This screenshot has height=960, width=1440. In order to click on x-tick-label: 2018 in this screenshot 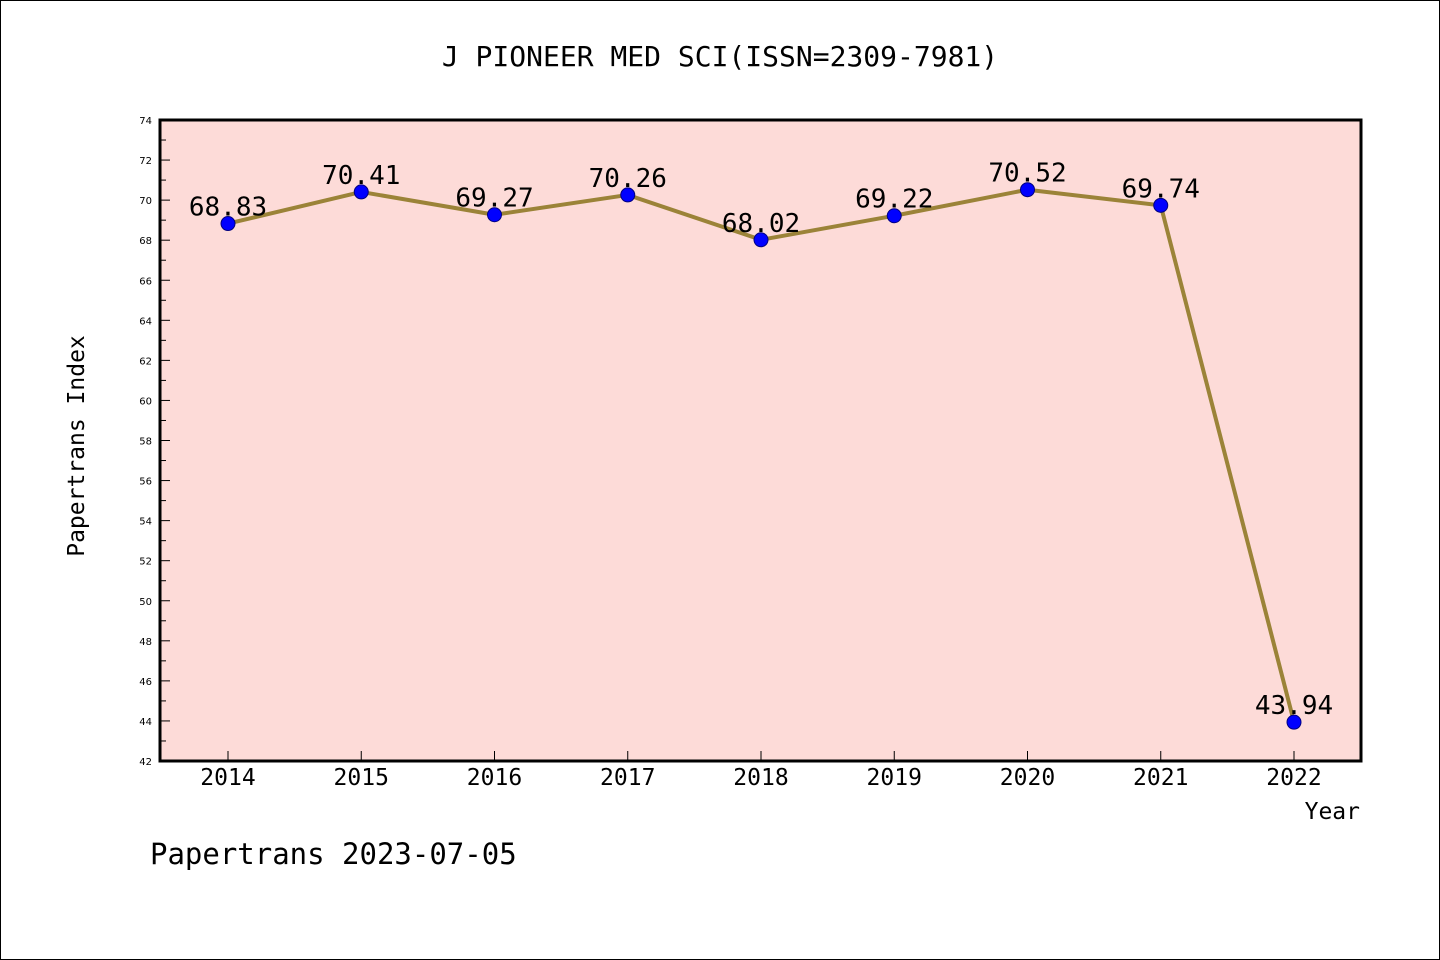, I will do `click(760, 778)`.